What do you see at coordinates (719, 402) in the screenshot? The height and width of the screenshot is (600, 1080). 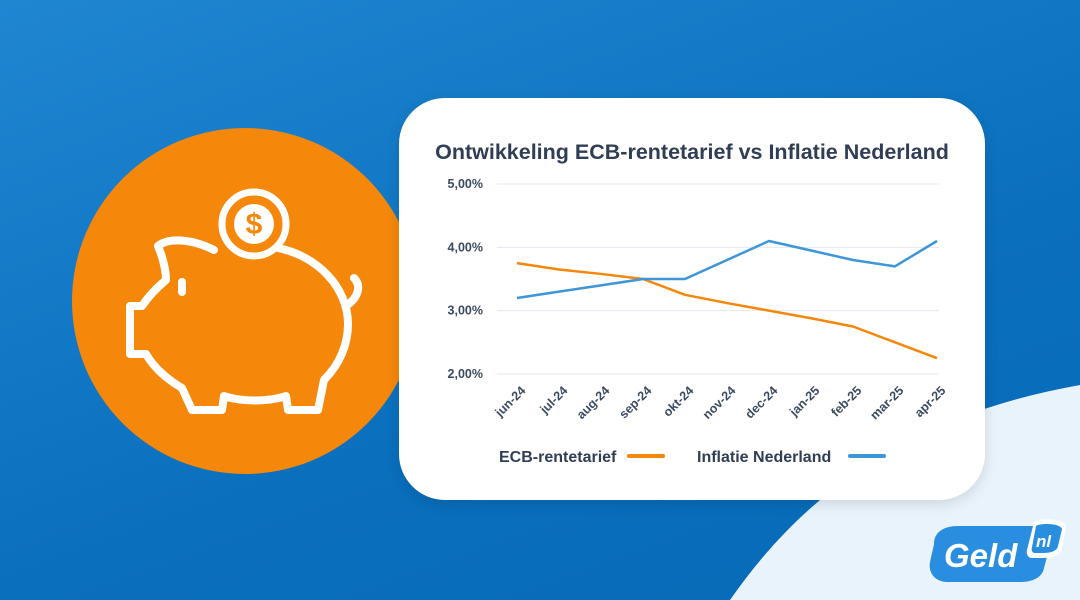 I see `x-tick-label: nov-24` at bounding box center [719, 402].